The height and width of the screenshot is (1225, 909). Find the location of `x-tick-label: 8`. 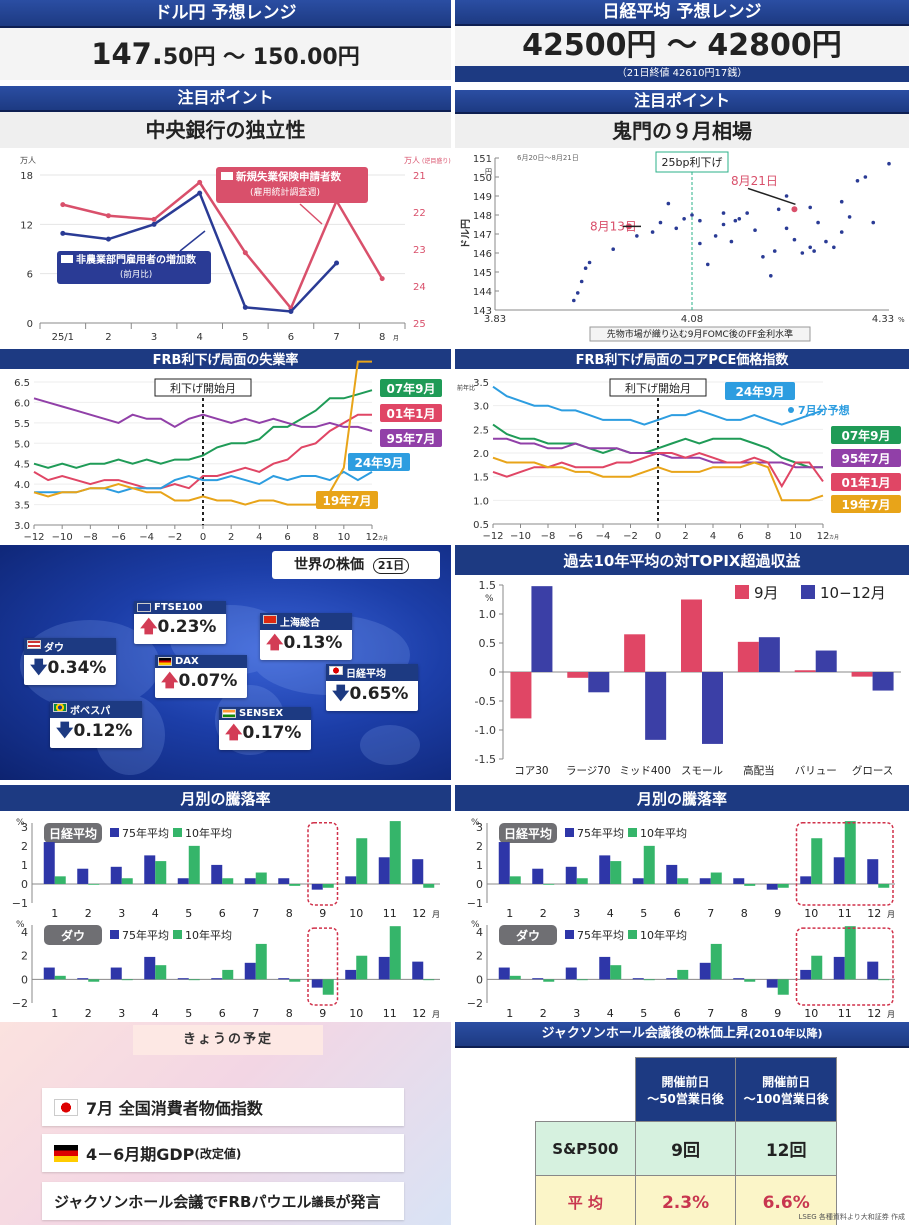

x-tick-label: 8 is located at coordinates (744, 913).